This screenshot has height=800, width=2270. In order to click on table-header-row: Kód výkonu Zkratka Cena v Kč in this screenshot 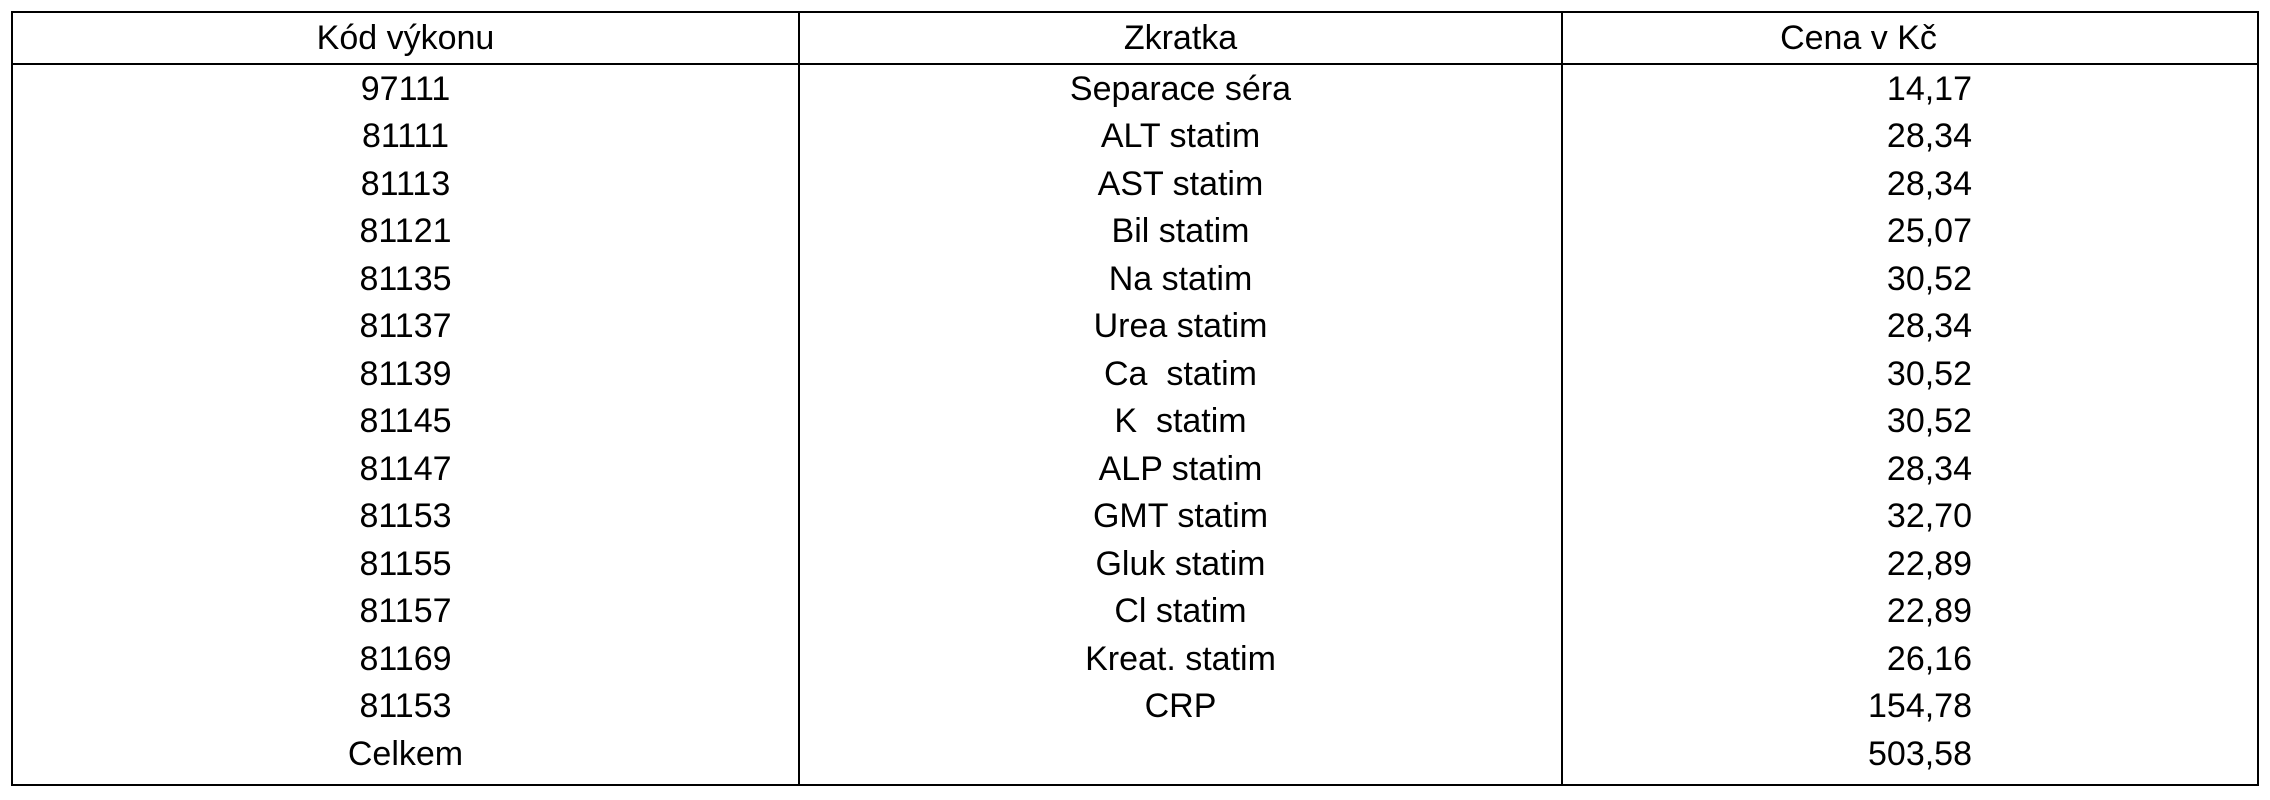, I will do `click(1135, 38)`.